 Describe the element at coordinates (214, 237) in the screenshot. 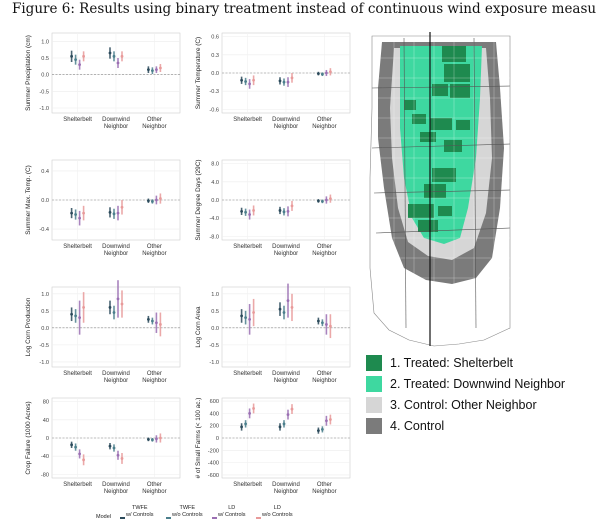

I see `y-tick-label: -8.0` at that location.